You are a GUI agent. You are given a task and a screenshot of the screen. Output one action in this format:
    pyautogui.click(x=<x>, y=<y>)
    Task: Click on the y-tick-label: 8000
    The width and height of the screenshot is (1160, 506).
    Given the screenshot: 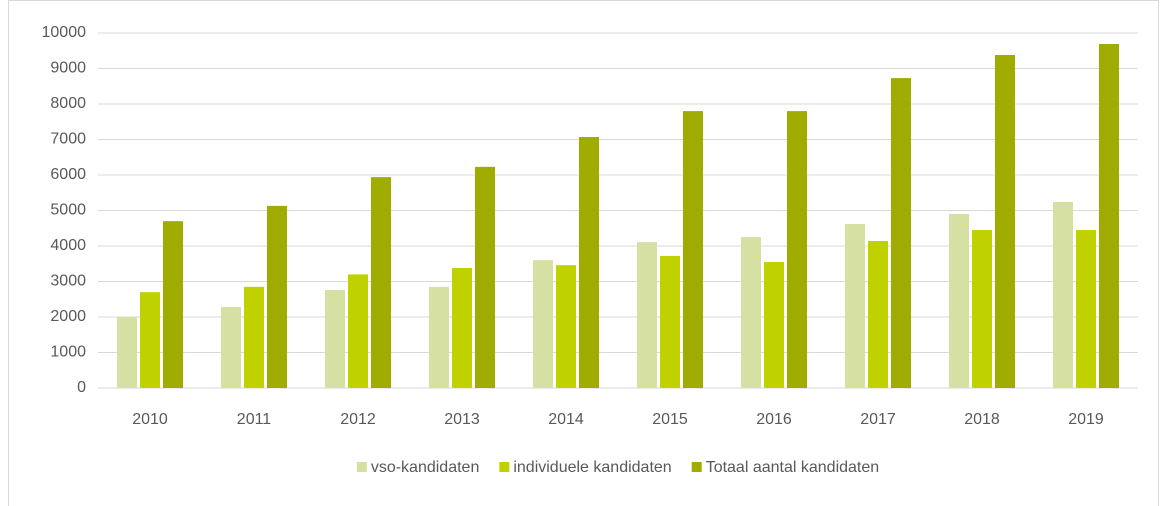 What is the action you would take?
    pyautogui.click(x=68, y=103)
    